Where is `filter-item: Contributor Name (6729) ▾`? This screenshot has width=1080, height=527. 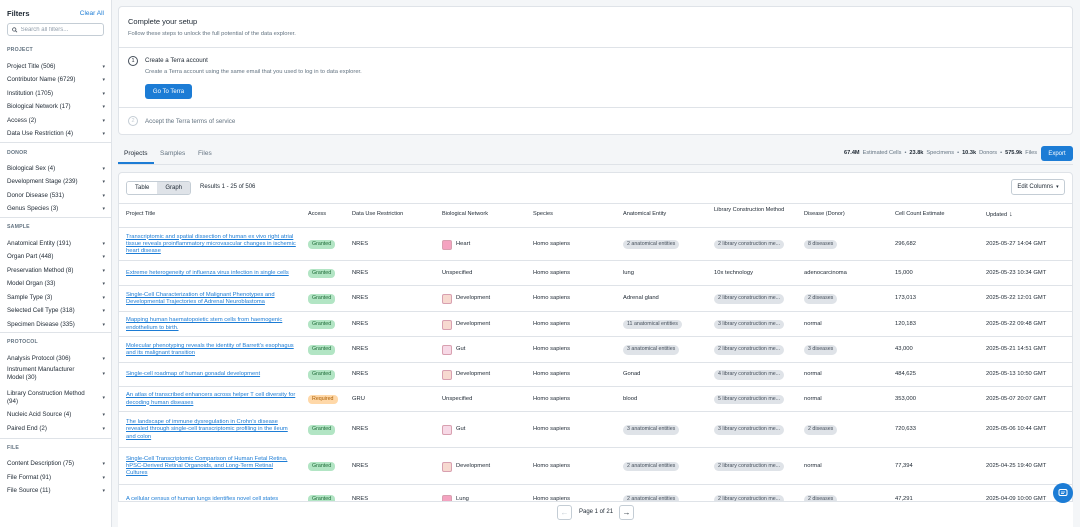
filter-item: Contributor Name (6729) ▾ is located at coordinates (56, 79).